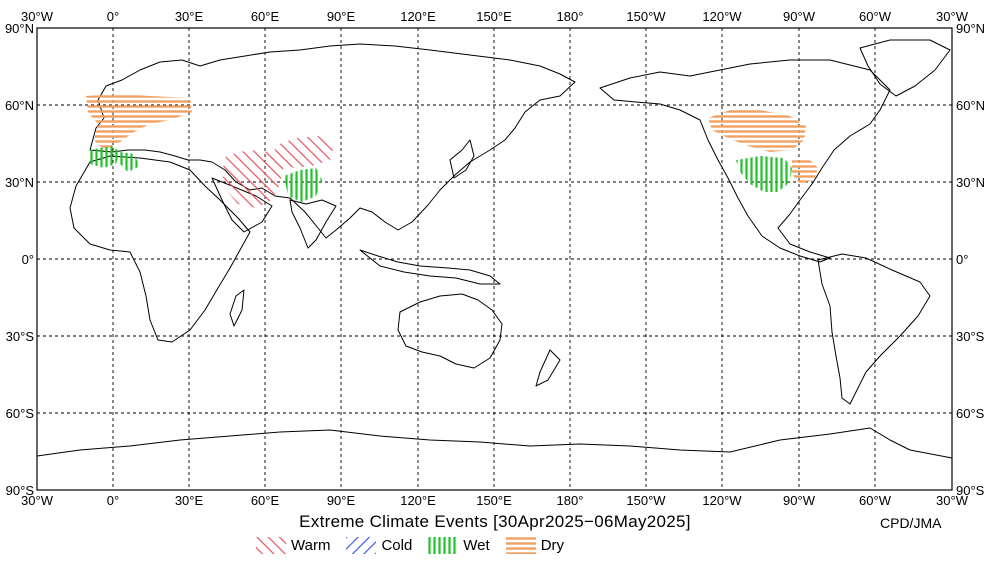  I want to click on cold-hatch-icon, so click(361, 545).